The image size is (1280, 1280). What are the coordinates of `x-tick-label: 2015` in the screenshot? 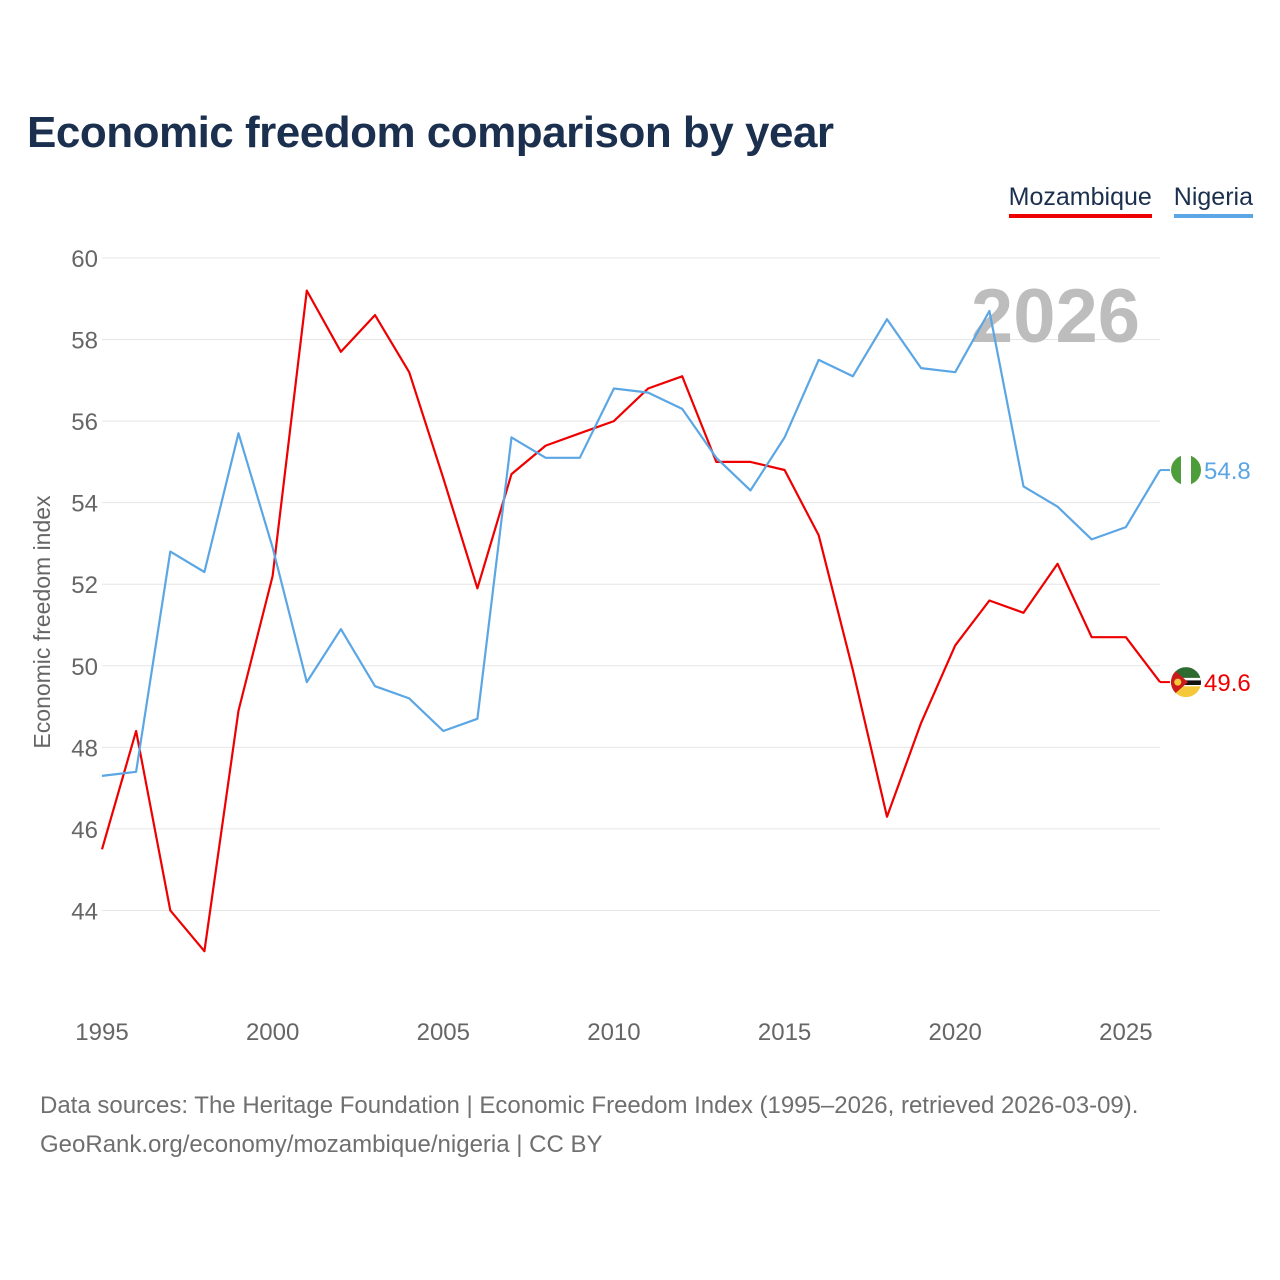 It's located at (784, 1032).